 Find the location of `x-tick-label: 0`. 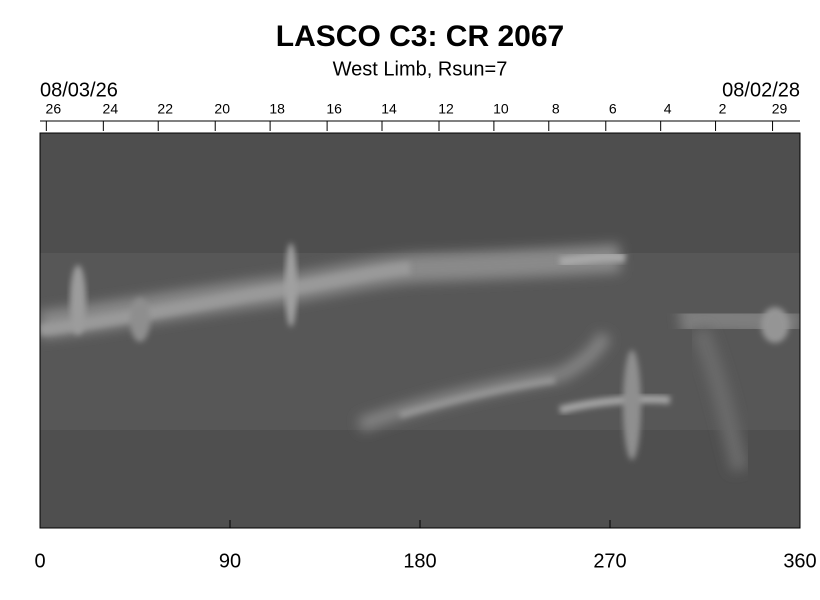

x-tick-label: 0 is located at coordinates (39, 561).